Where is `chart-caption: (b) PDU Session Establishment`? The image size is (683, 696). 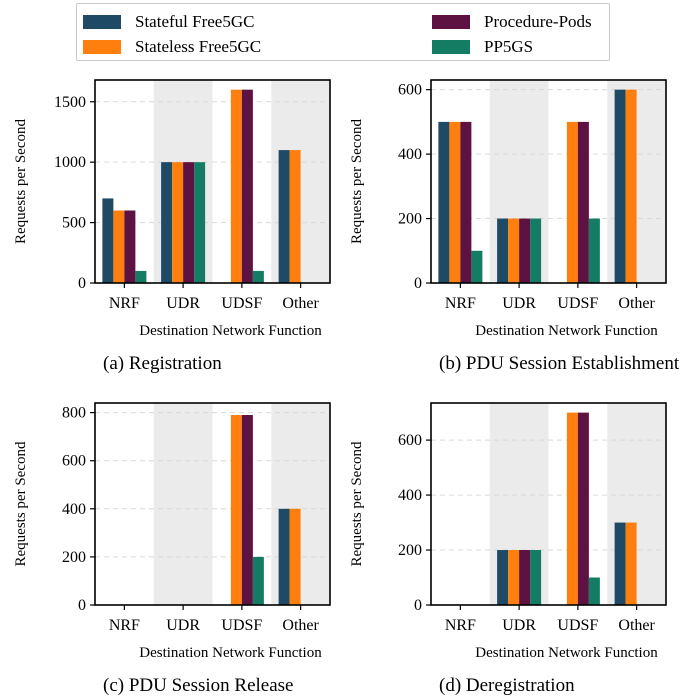
chart-caption: (b) PDU Session Establishment is located at coordinates (559, 363).